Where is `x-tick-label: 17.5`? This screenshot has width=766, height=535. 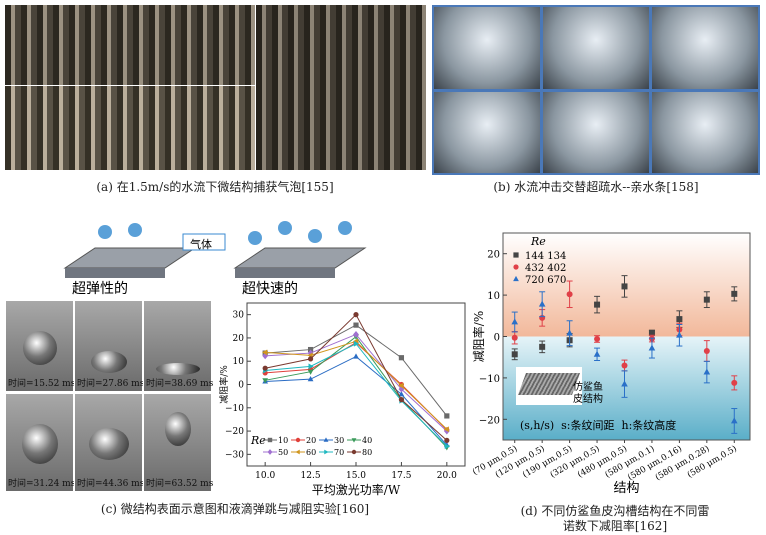 x-tick-label: 17.5 is located at coordinates (401, 476).